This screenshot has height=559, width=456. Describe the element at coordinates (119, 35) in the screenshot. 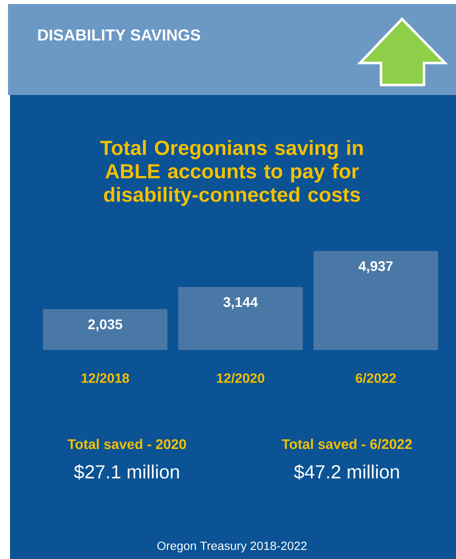

I see `chart-title: DISABILITY SAVINGS` at that location.